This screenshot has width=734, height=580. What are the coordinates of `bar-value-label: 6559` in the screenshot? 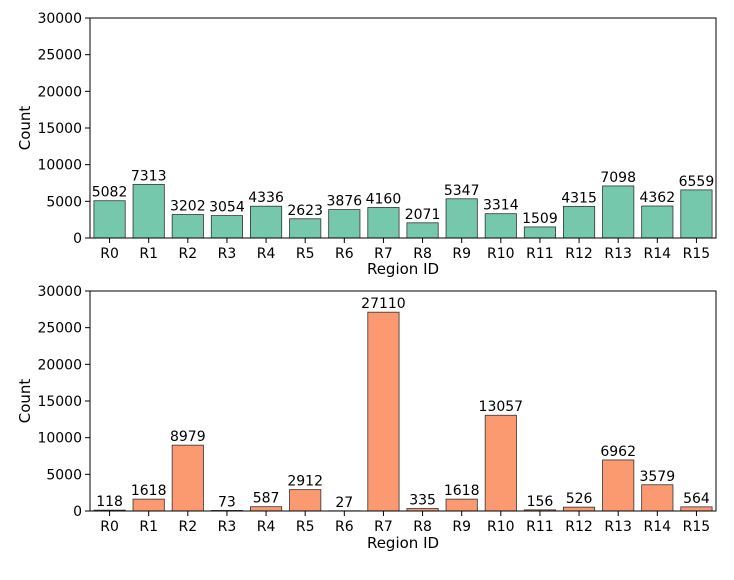 It's located at (697, 182).